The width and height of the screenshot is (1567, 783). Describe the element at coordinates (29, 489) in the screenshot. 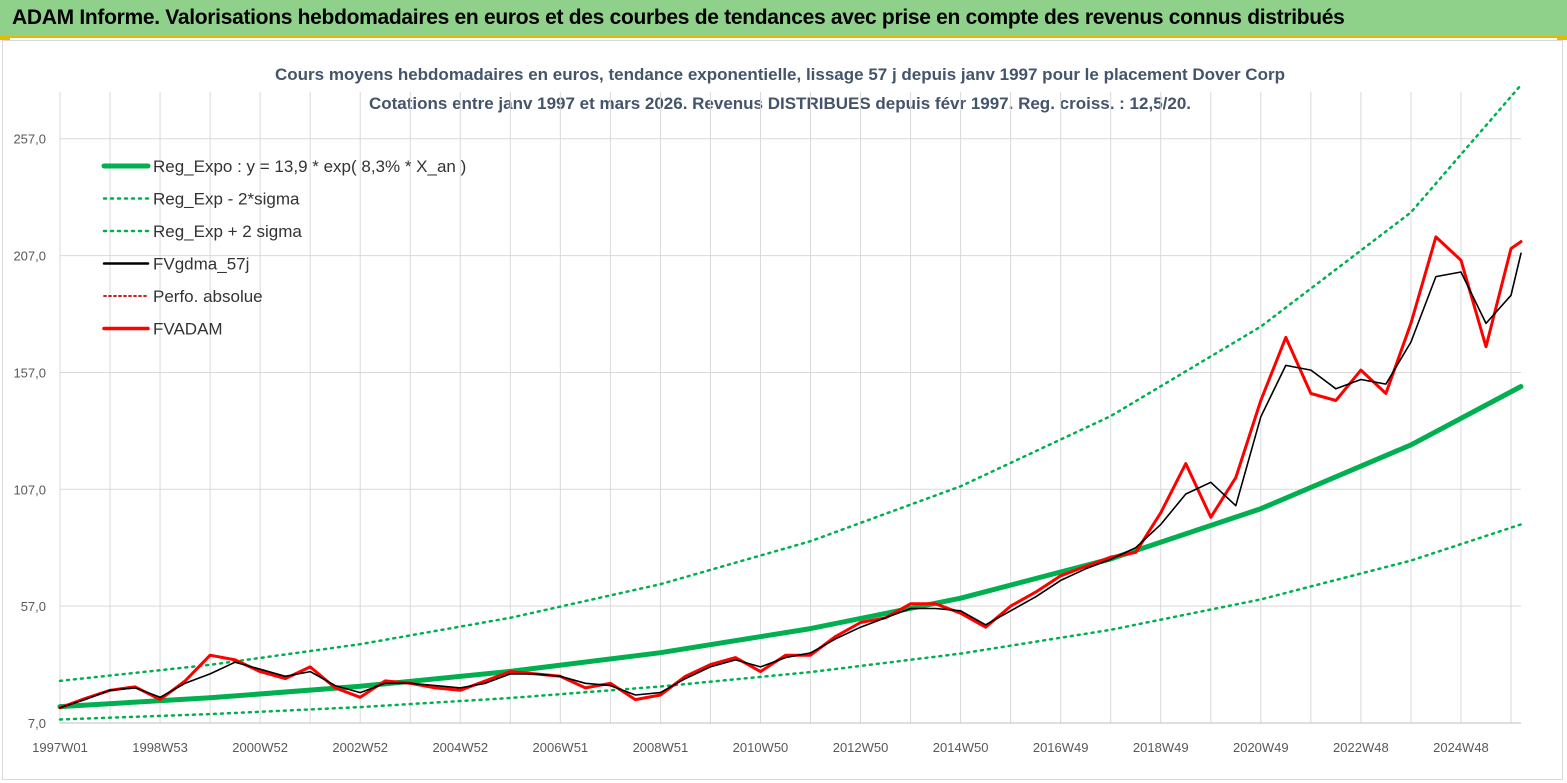

I see `y-tick-label: 107,0` at that location.